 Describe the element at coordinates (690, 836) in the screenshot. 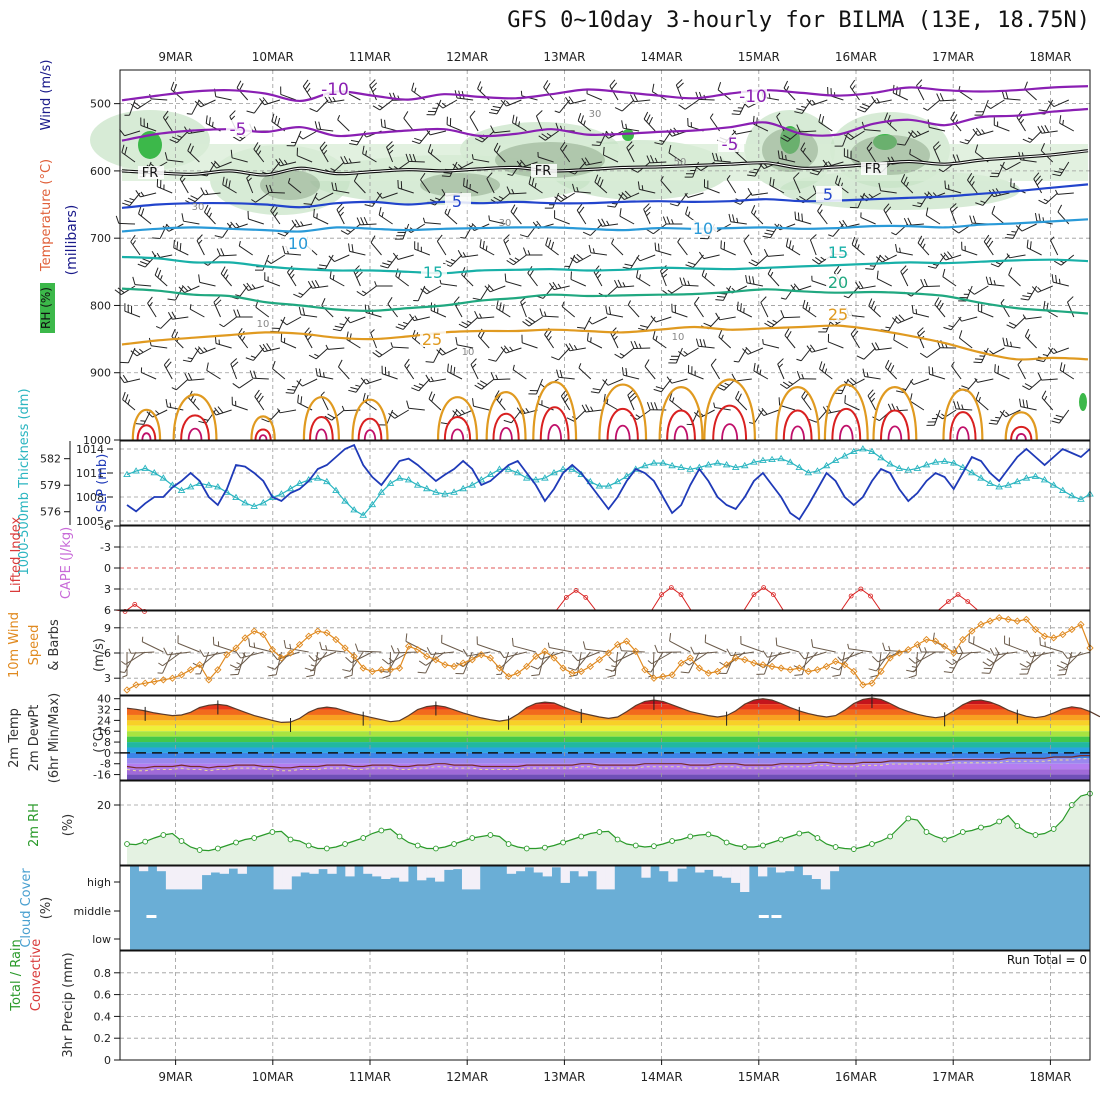

I see `rh-point` at that location.